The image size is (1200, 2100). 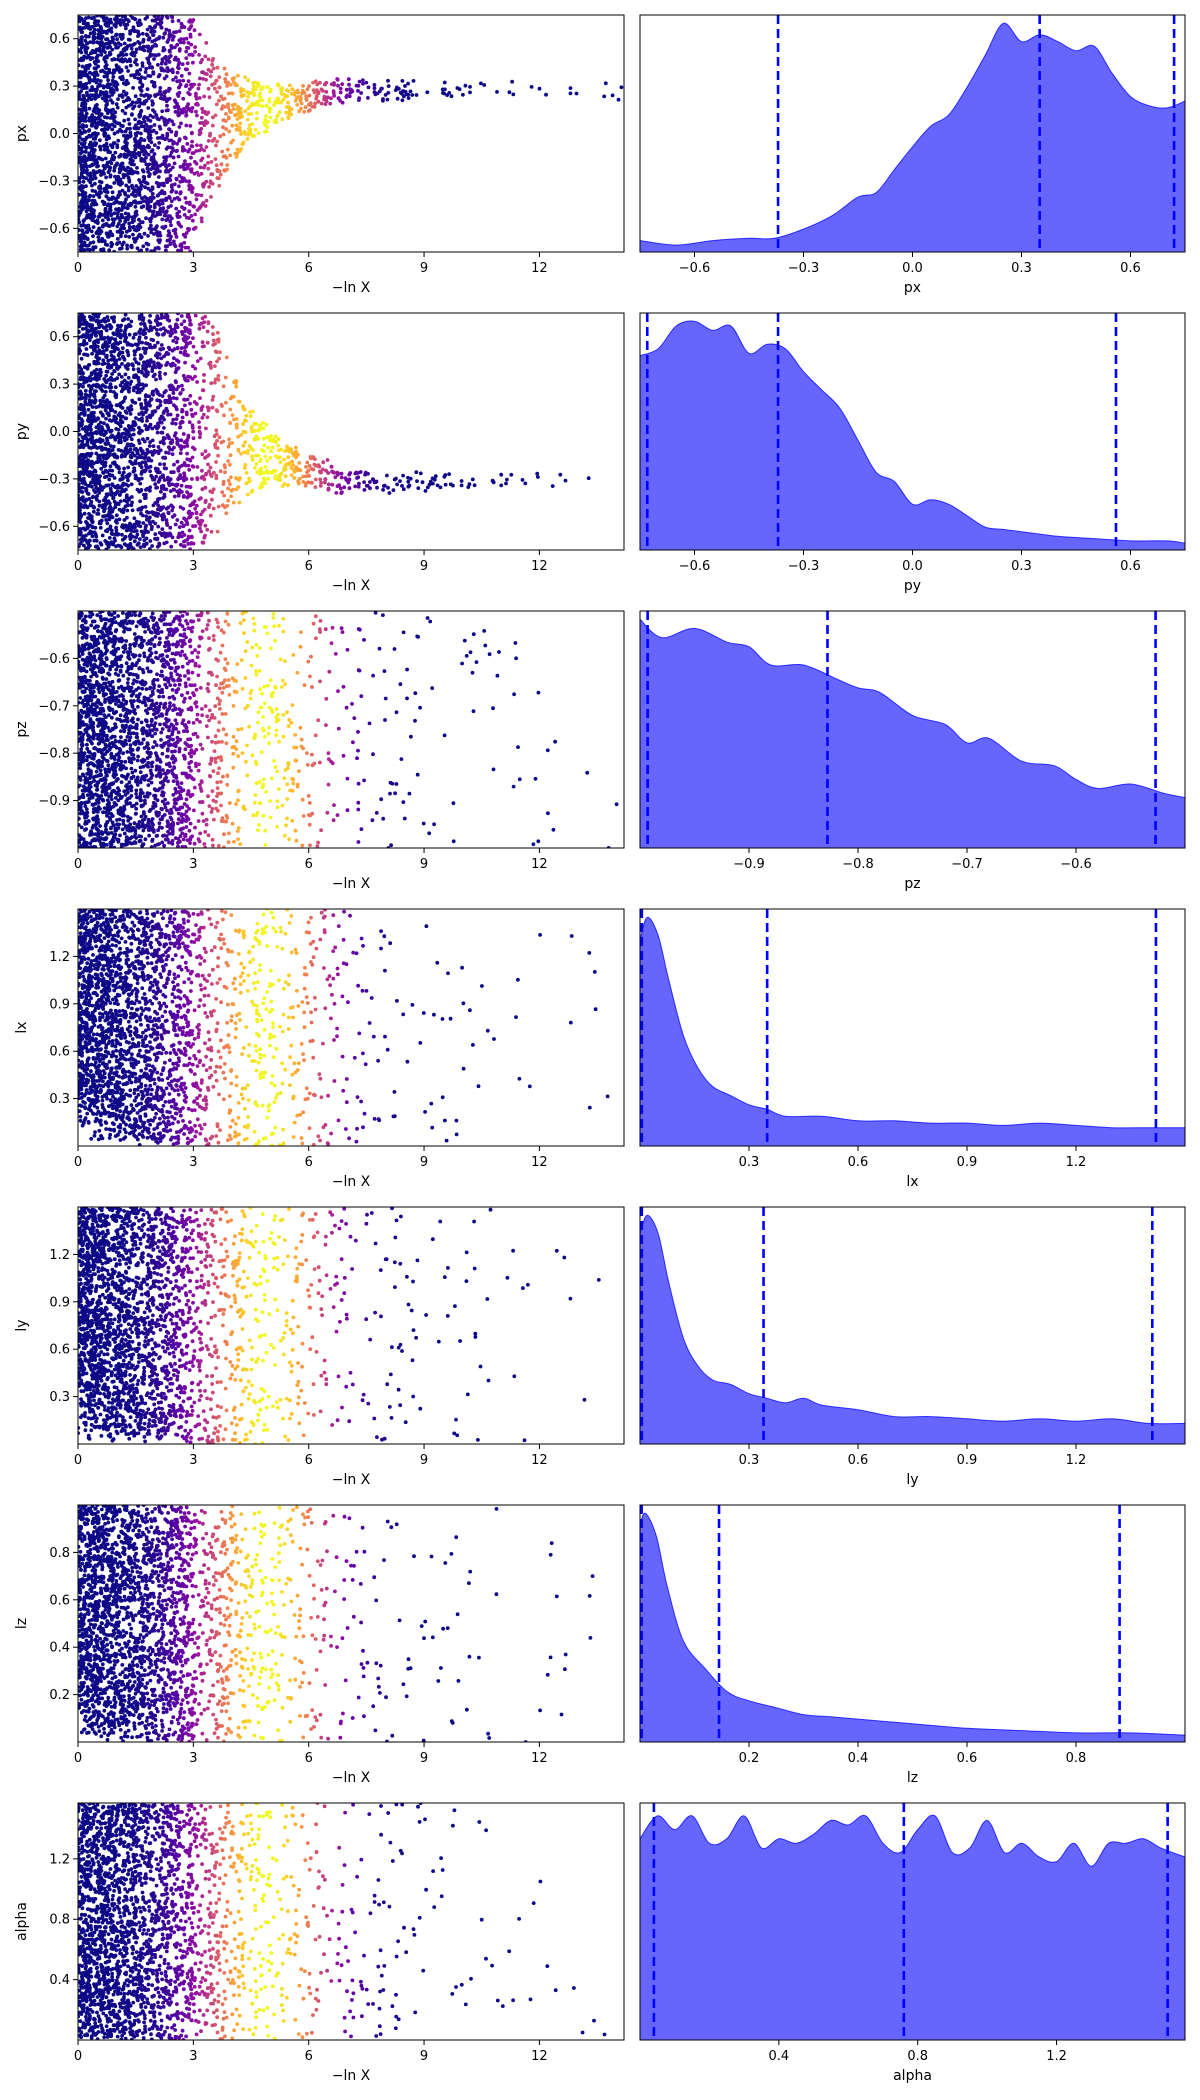 What do you see at coordinates (1021, 268) in the screenshot?
I see `x-tick-label: 0.3` at bounding box center [1021, 268].